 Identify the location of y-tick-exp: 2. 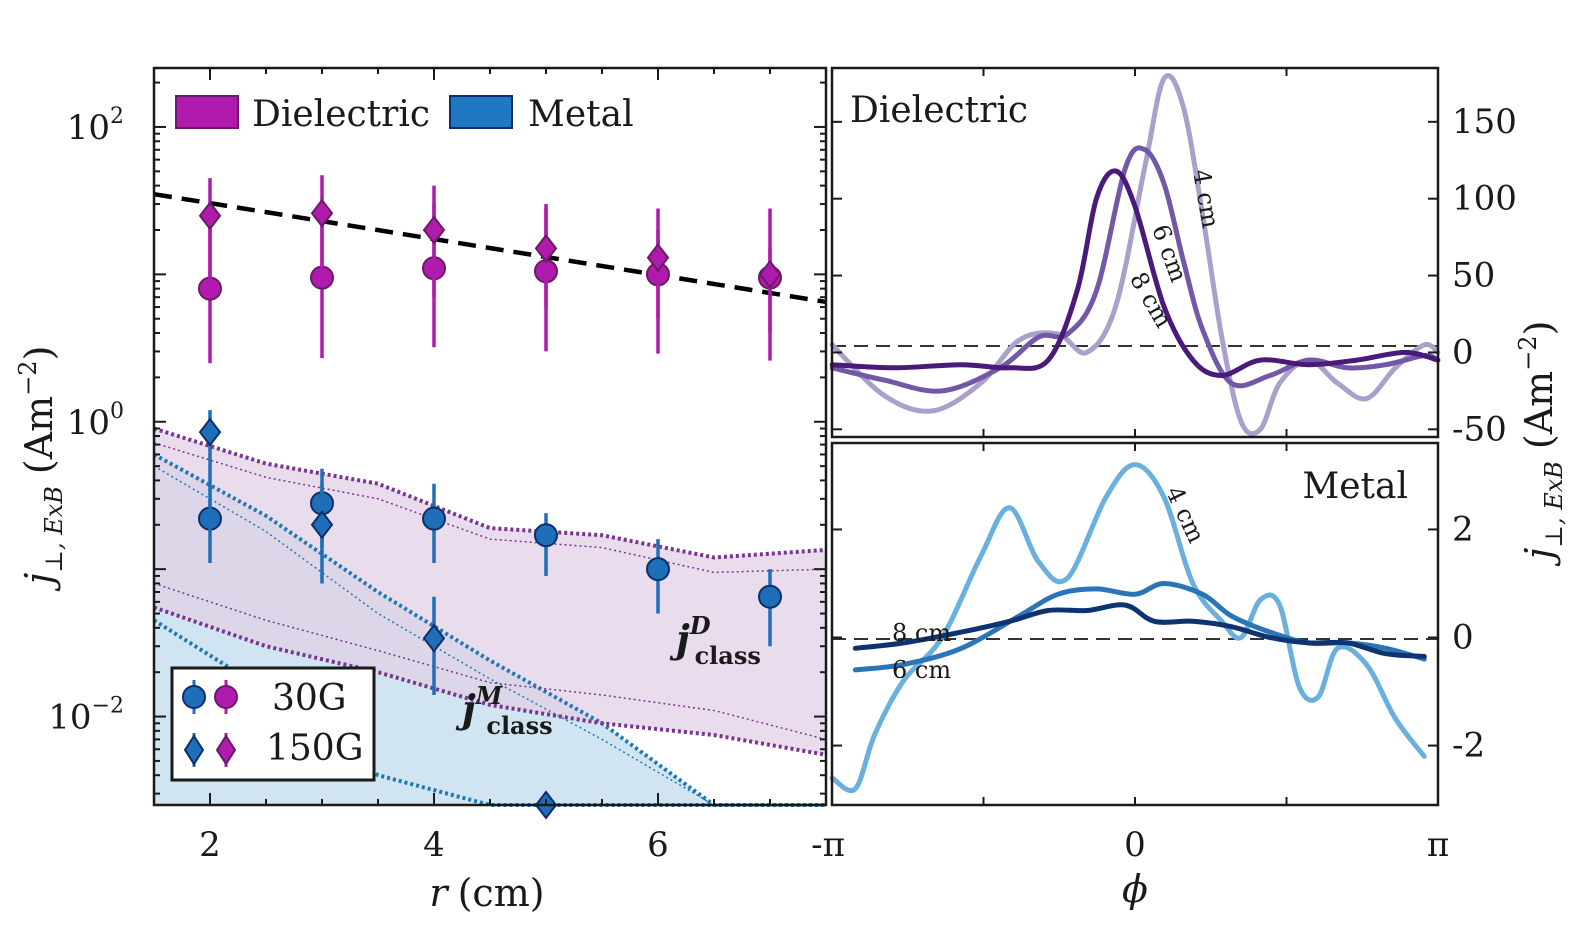
(117, 116).